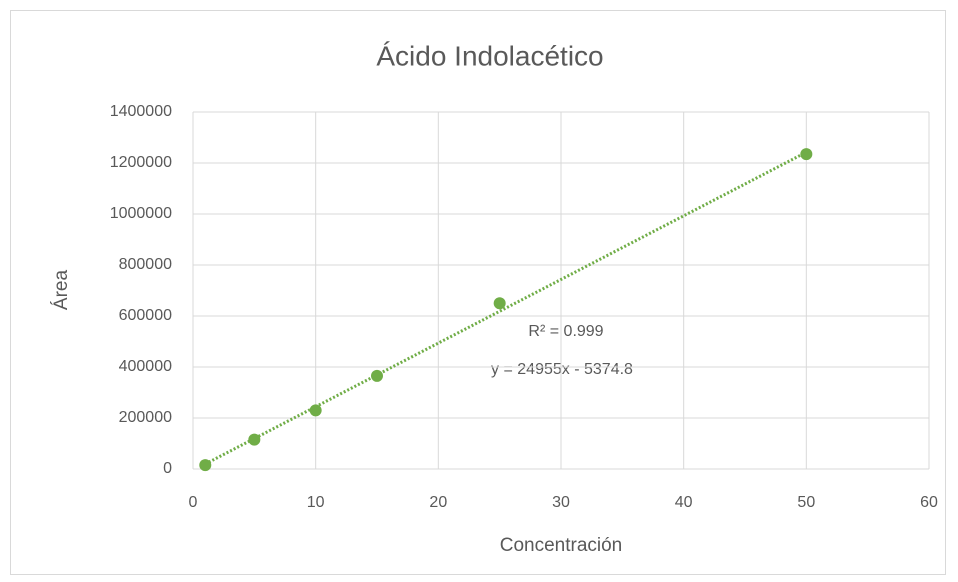 This screenshot has height=582, width=958. Describe the element at coordinates (141, 111) in the screenshot. I see `y-tick-label: 1400000` at that location.